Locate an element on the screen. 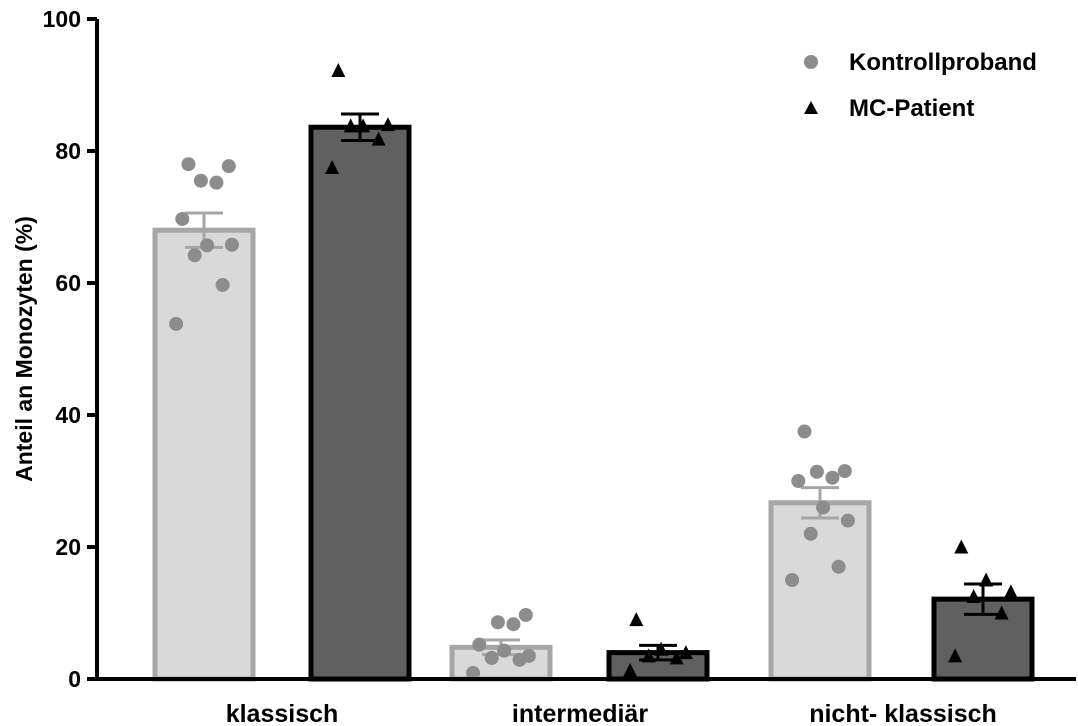 This screenshot has height=726, width=1078. legend-marker-circle is located at coordinates (811, 62).